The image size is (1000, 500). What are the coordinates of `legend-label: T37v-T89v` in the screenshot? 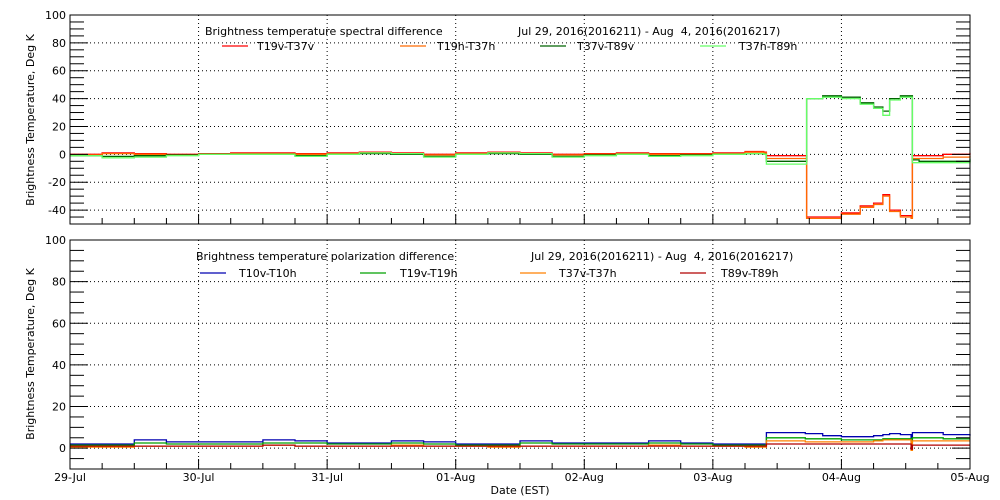 It's located at (605, 46).